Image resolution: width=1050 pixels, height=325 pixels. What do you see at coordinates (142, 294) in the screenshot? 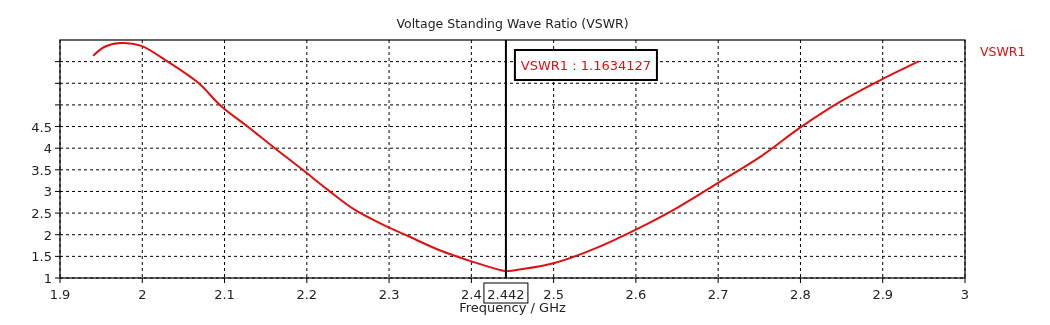
I see `x-tick-label: 2` at bounding box center [142, 294].